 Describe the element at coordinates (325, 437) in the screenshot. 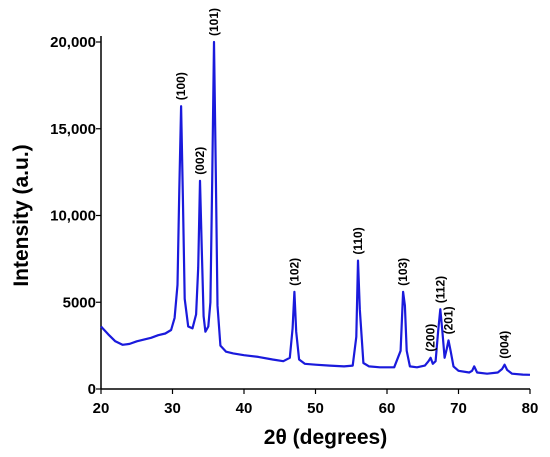

I see `x-axis-title: 2θ (degrees)` at that location.